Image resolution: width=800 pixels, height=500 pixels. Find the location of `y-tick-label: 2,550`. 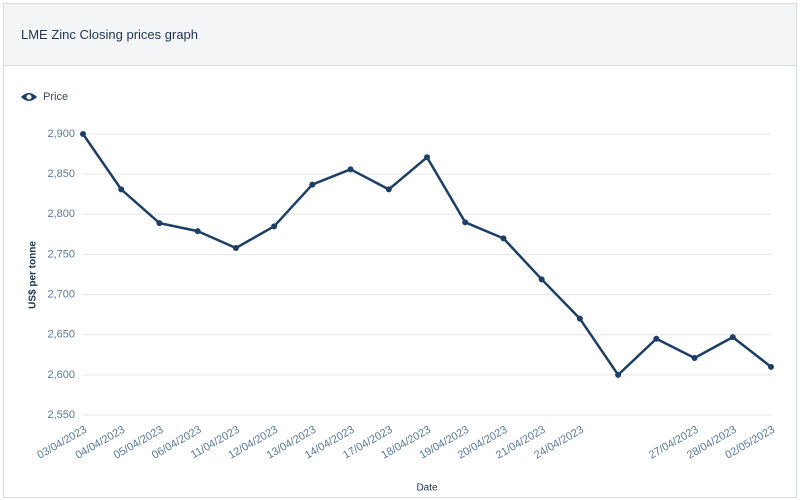

y-tick-label: 2,550 is located at coordinates (61, 415).